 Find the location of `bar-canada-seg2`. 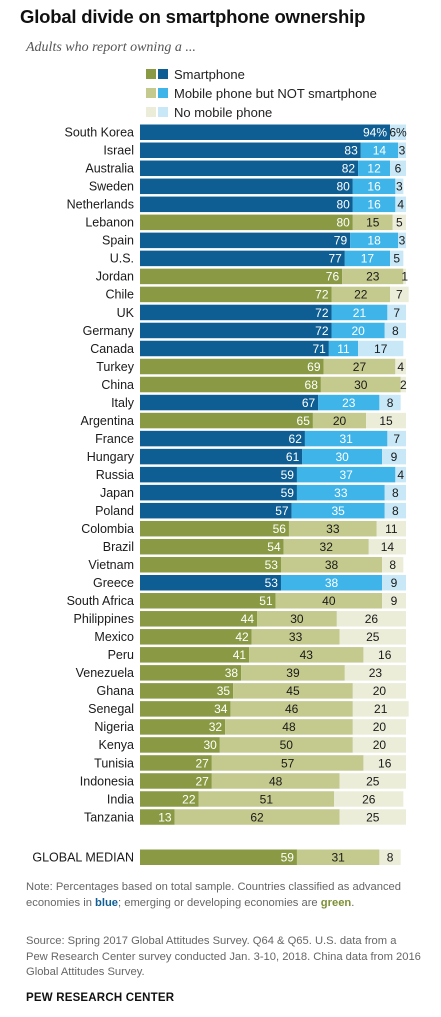

bar-canada-seg2 is located at coordinates (343, 348).